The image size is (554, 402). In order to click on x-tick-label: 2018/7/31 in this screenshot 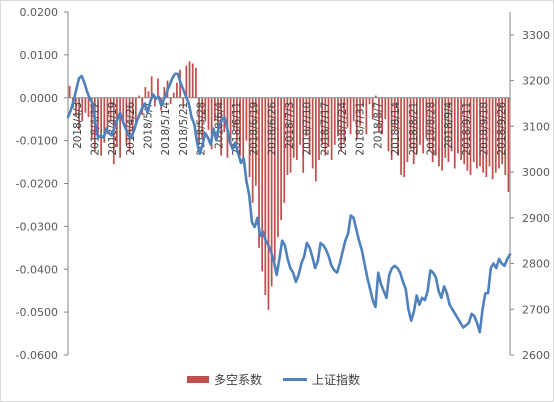, I will do `click(361, 129)`.